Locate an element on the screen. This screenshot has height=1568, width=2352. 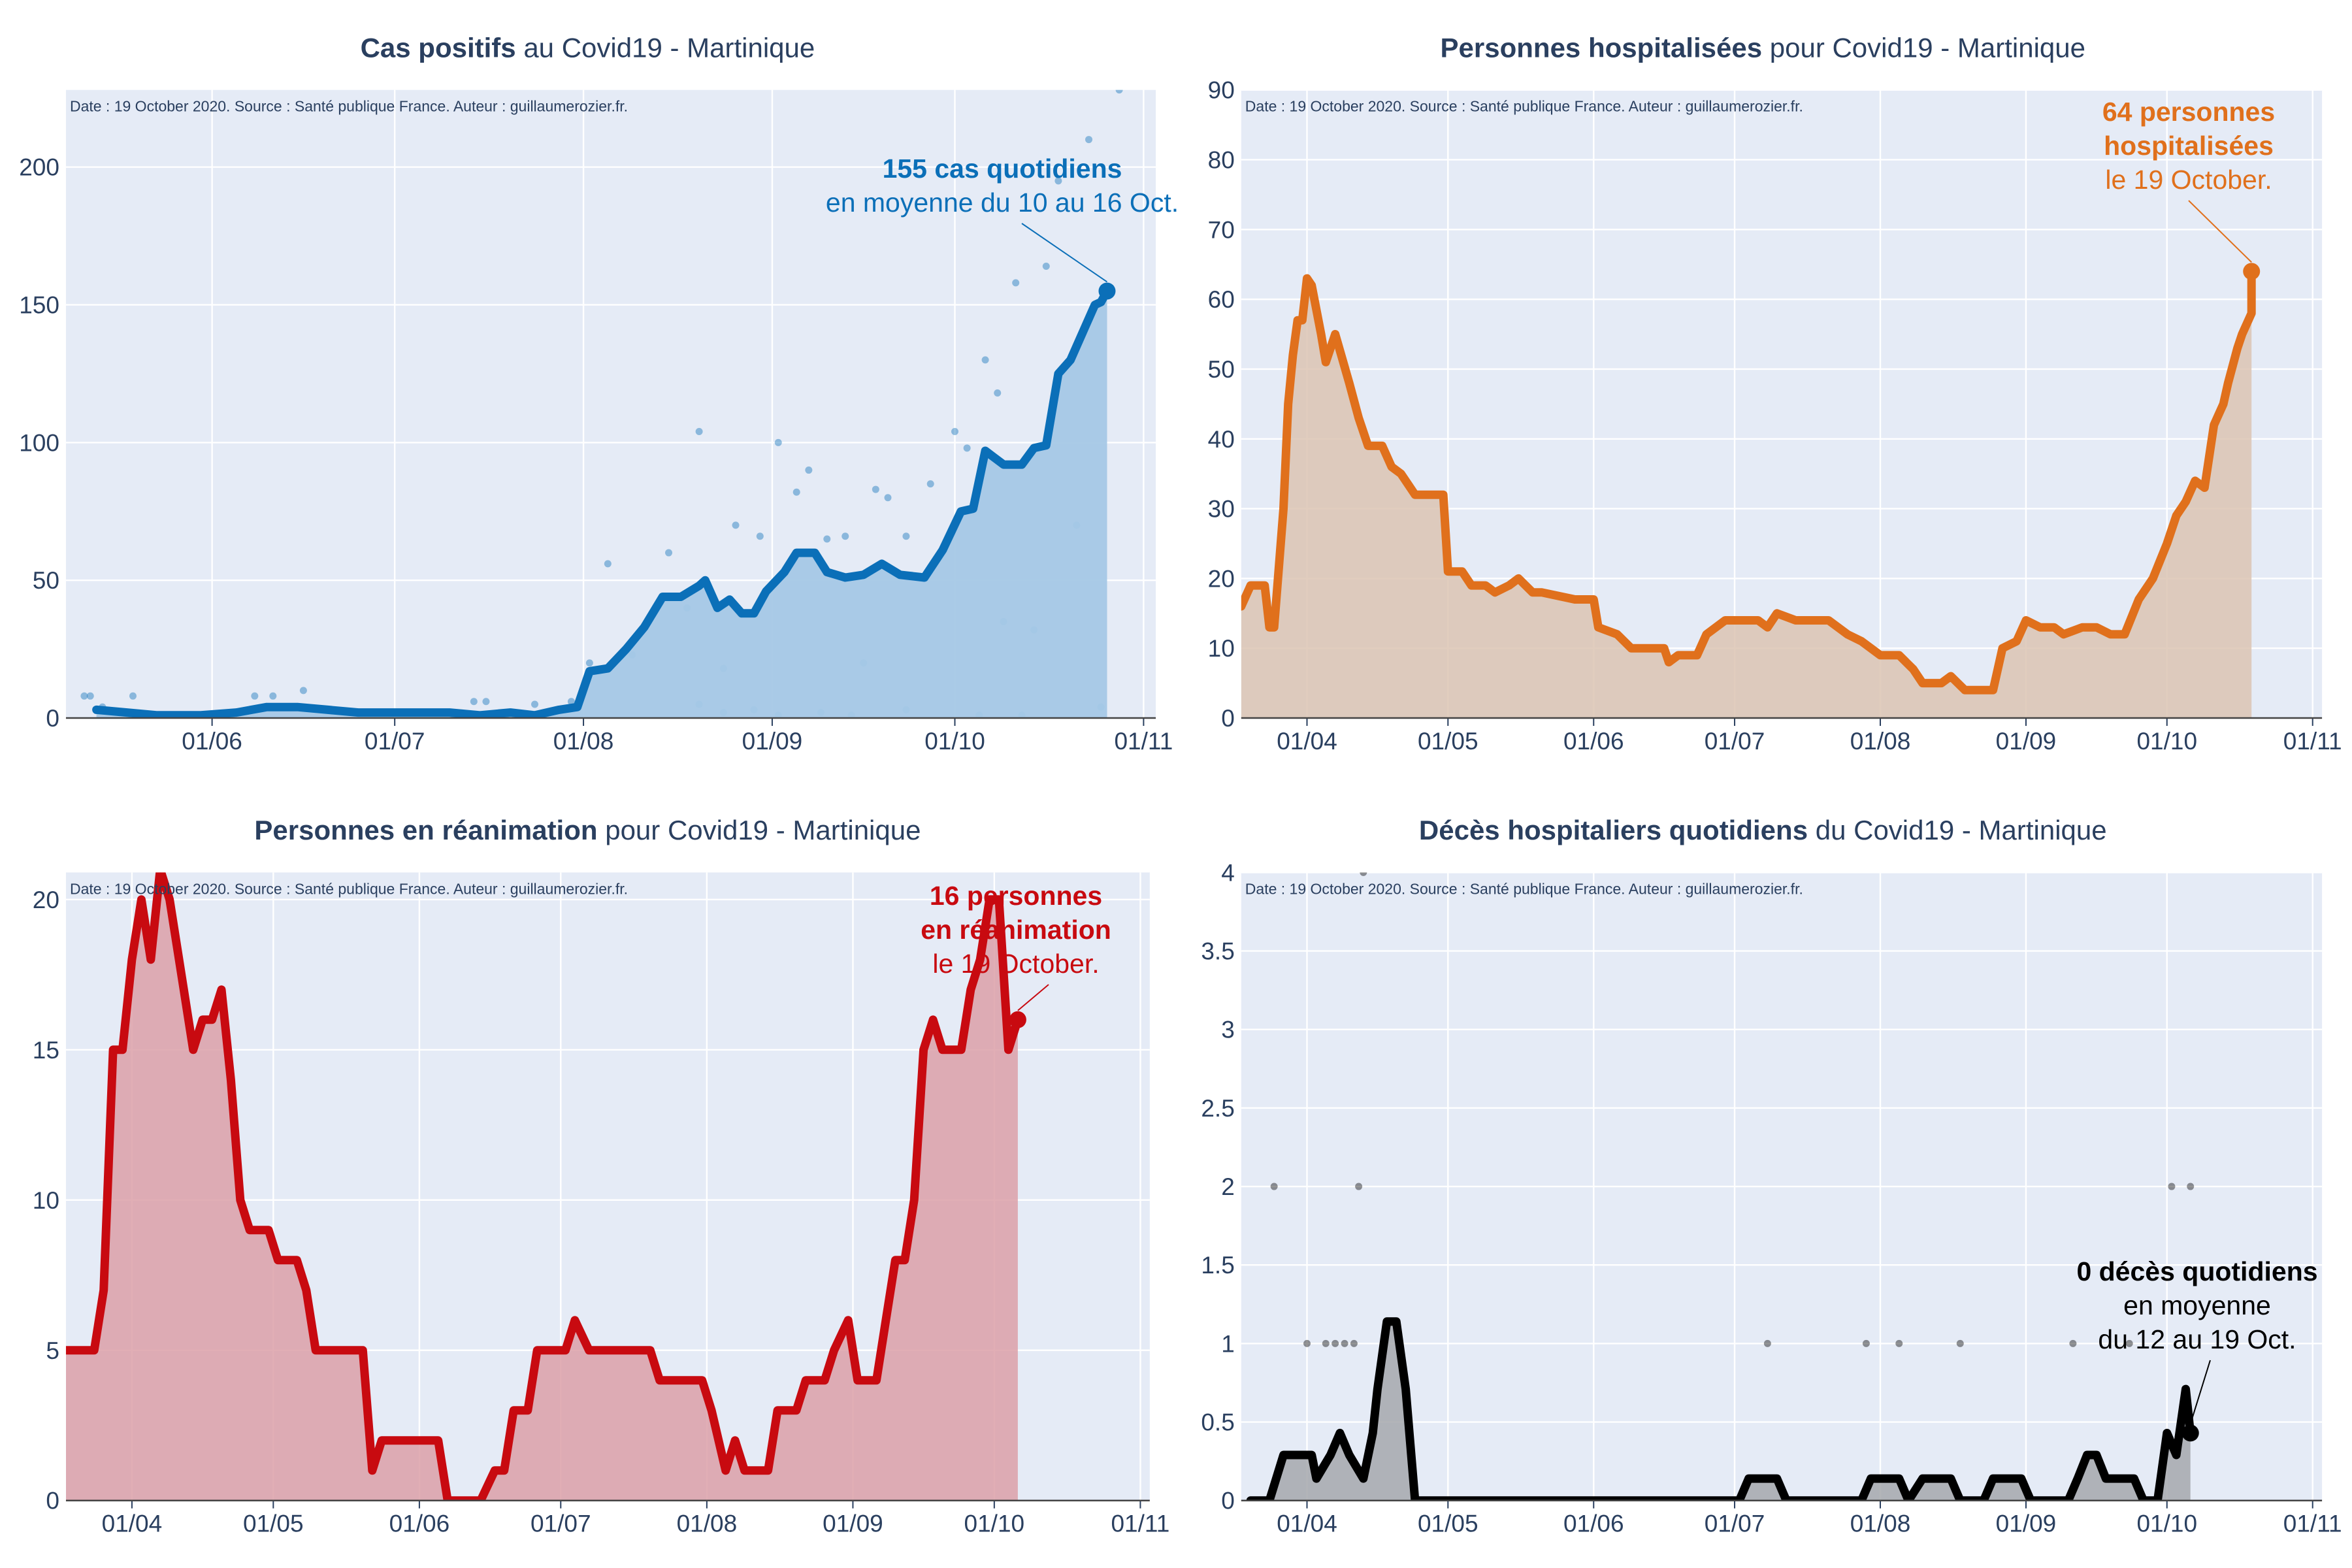
y-tick-label: 20 is located at coordinates (46, 900).